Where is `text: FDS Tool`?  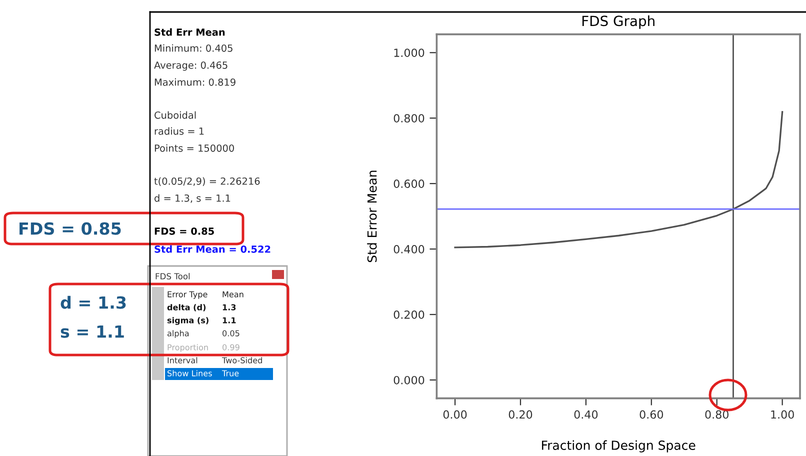
text: FDS Tool is located at coordinates (173, 276).